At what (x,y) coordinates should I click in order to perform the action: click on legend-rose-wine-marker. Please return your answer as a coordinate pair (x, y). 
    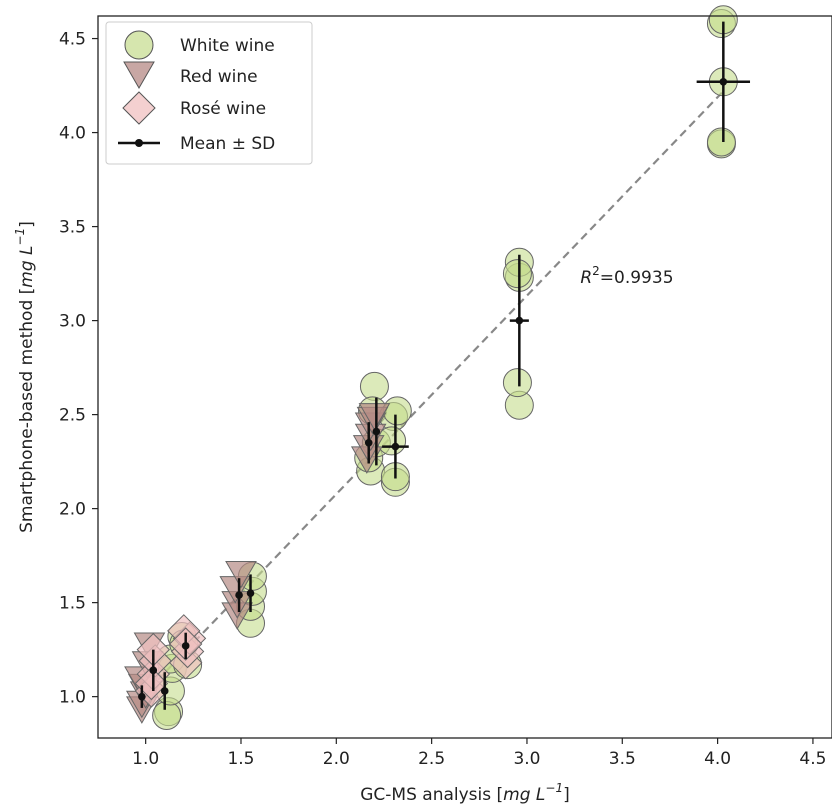
    Looking at the image, I should click on (139, 108).